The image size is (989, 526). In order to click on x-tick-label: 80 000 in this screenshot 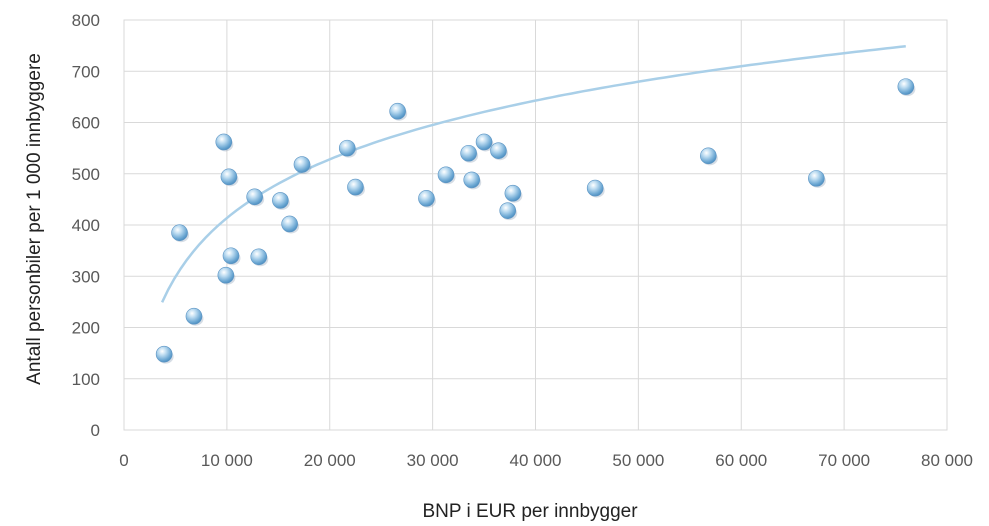, I will do `click(947, 460)`.